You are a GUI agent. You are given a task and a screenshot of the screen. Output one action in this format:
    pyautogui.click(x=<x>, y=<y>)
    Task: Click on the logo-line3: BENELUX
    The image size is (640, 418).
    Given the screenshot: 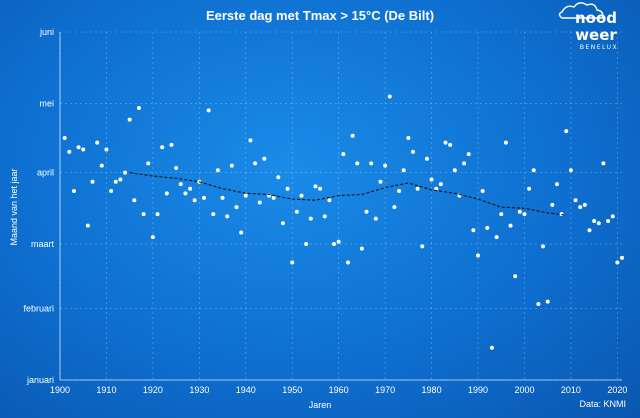 What is the action you would take?
    pyautogui.click(x=599, y=47)
    